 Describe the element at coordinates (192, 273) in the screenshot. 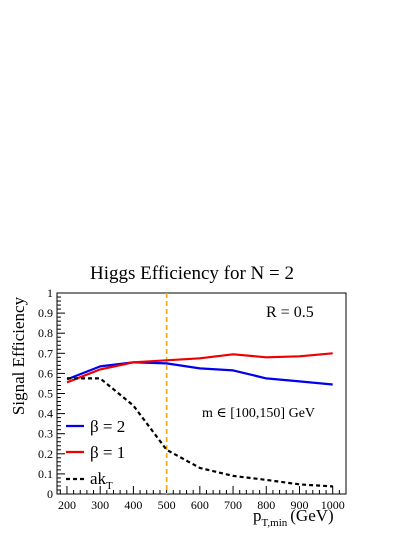

I see `chart-title: Higgs Efficiency for N = 2` at that location.